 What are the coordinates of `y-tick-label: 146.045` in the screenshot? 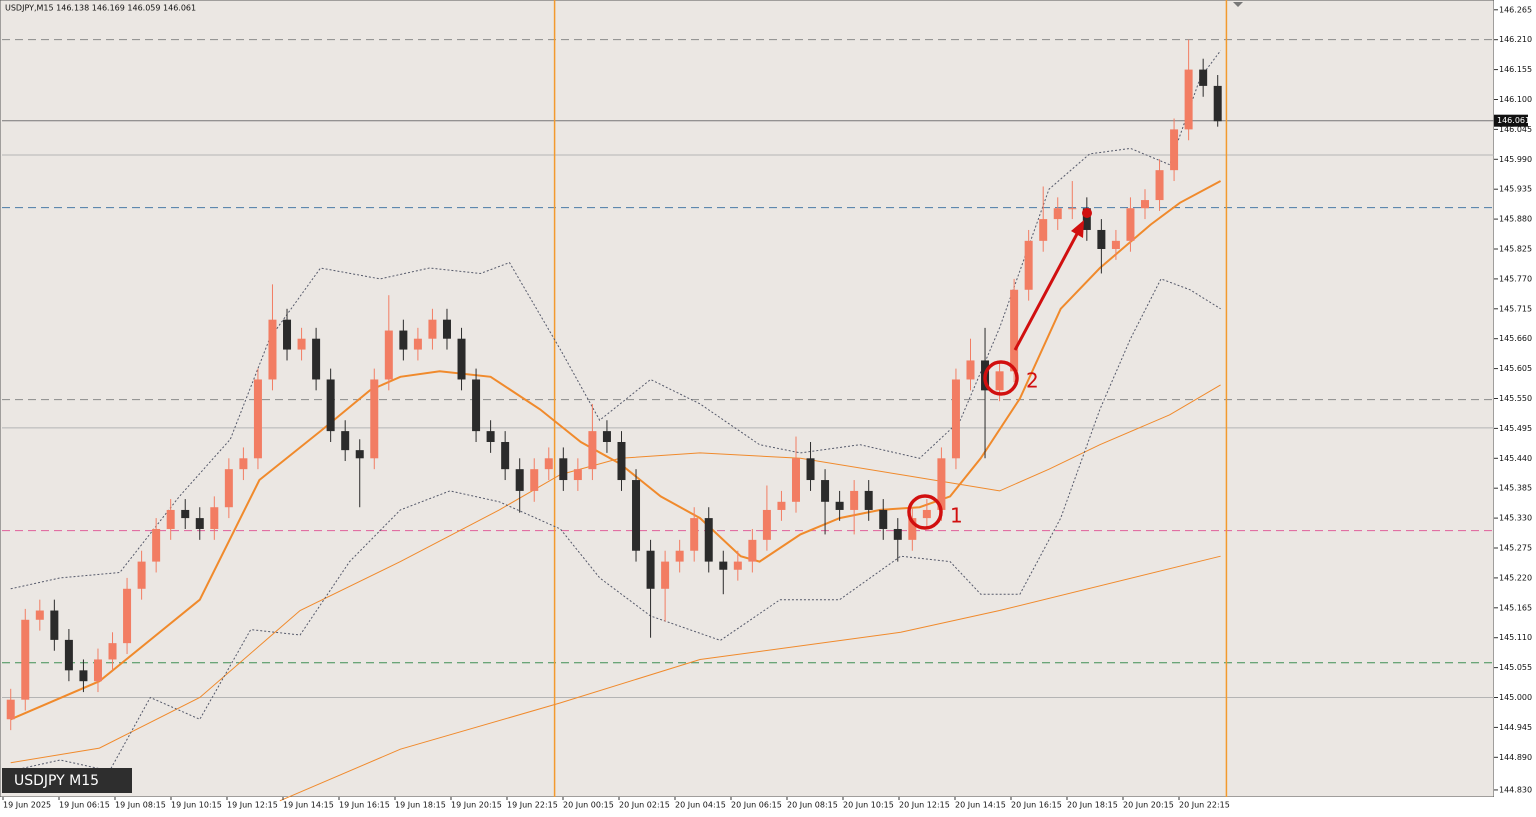 It's located at (1515, 129).